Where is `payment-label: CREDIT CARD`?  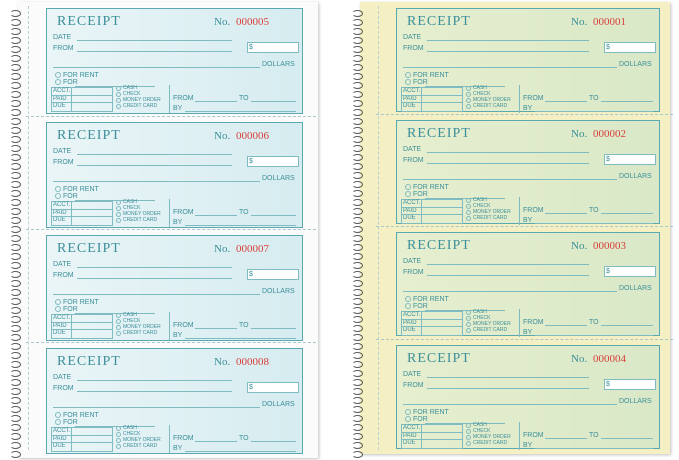 payment-label: CREDIT CARD is located at coordinates (490, 443).